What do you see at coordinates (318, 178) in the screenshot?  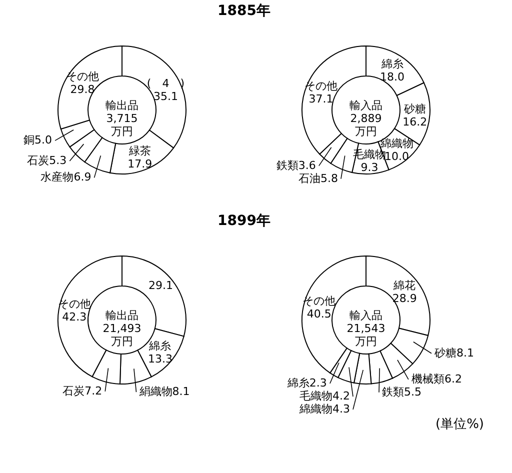 I see `slice-label: 石油5.8` at bounding box center [318, 178].